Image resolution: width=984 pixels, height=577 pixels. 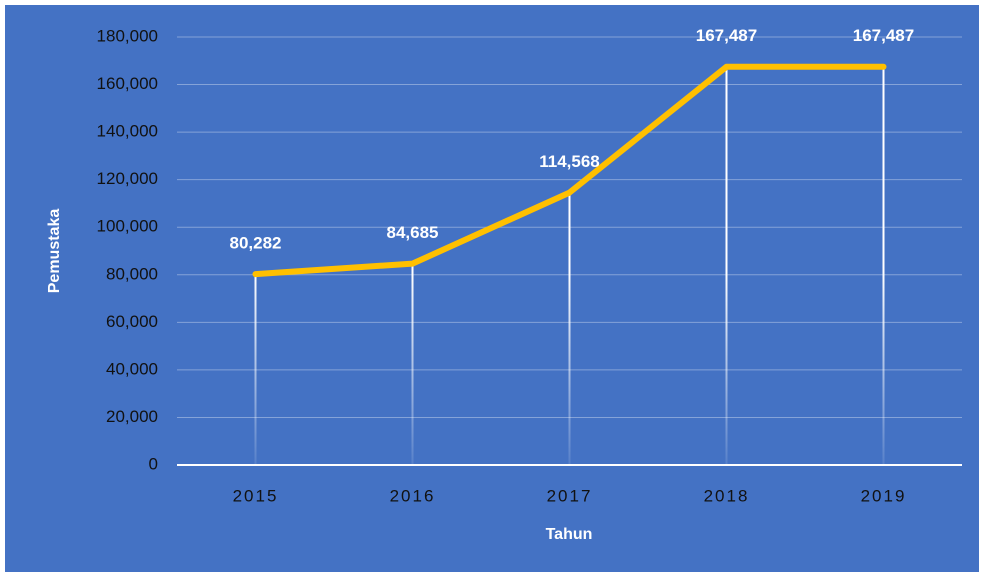 I want to click on y-tick-label: 180,000, so click(x=127, y=35).